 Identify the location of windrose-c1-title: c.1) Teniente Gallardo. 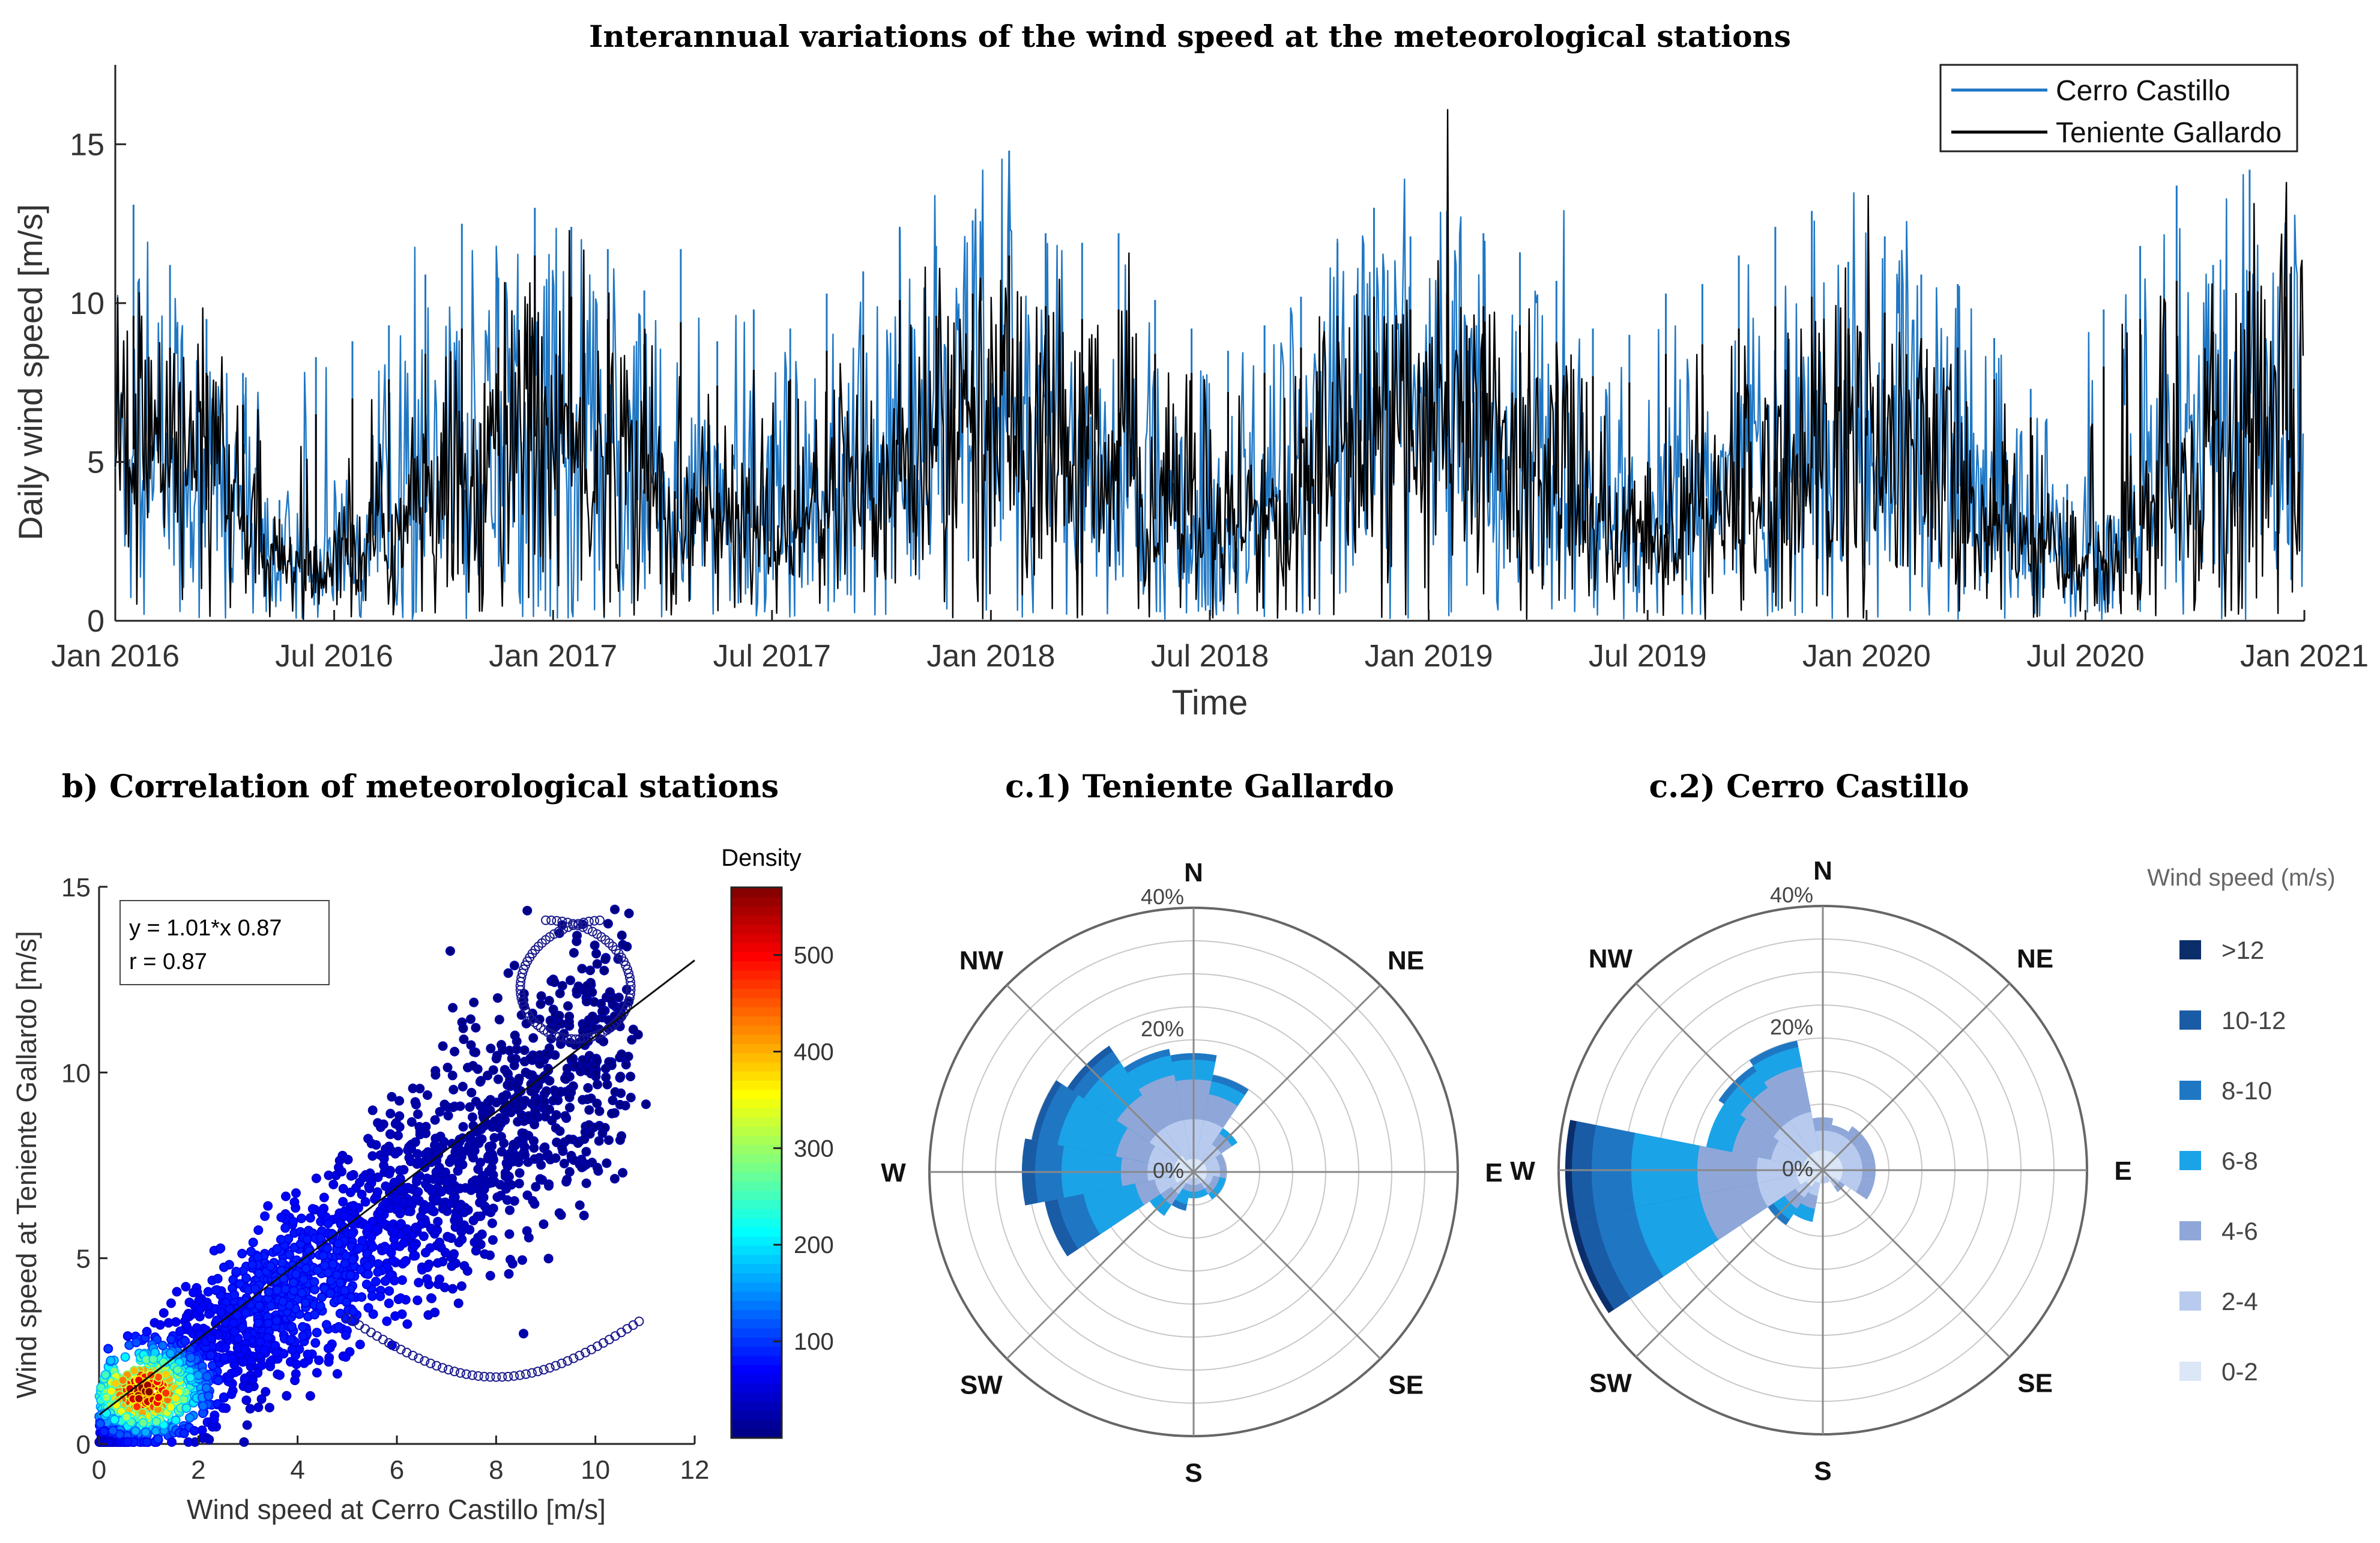
(1199, 786).